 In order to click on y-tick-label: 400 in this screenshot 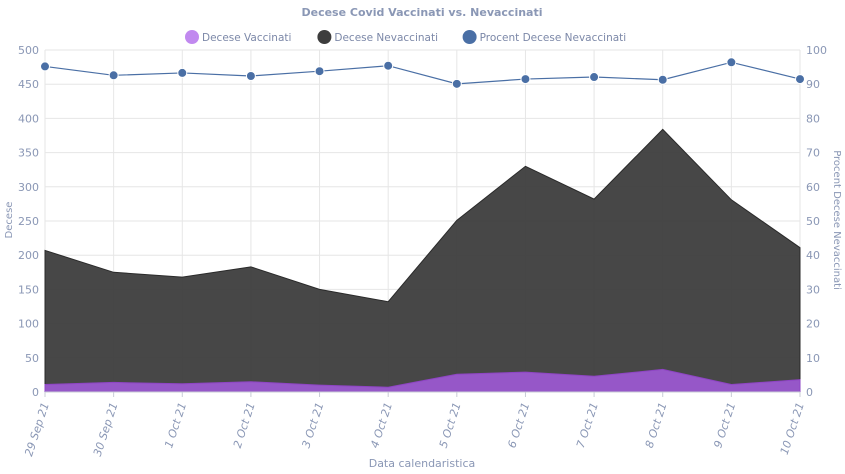, I will do `click(28, 118)`.